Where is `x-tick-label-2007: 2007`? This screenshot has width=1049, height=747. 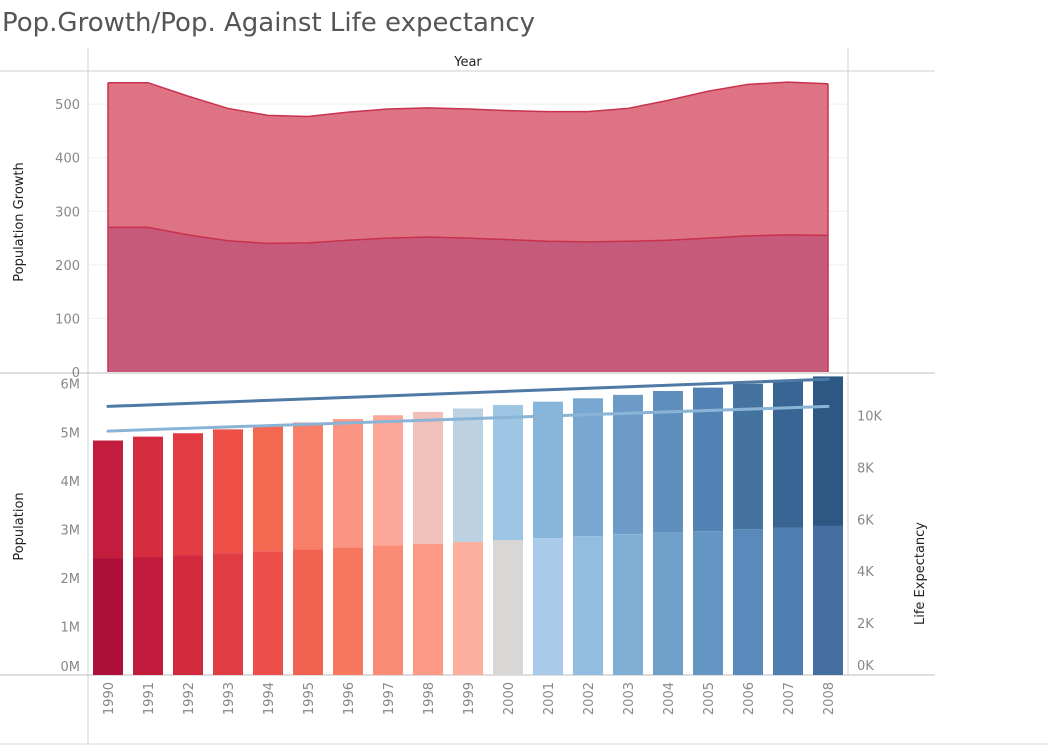 x-tick-label-2007: 2007 is located at coordinates (789, 698).